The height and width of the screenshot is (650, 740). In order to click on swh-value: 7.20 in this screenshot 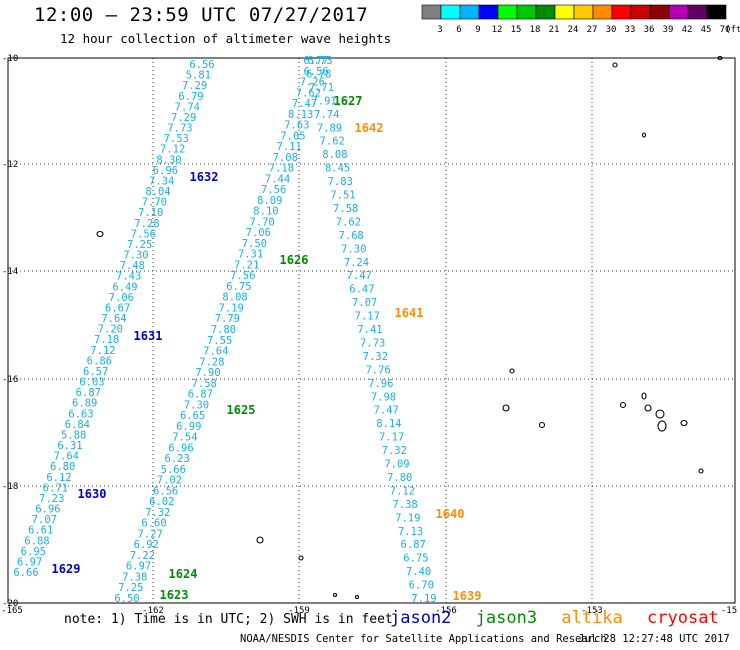, I will do `click(110, 330)`.